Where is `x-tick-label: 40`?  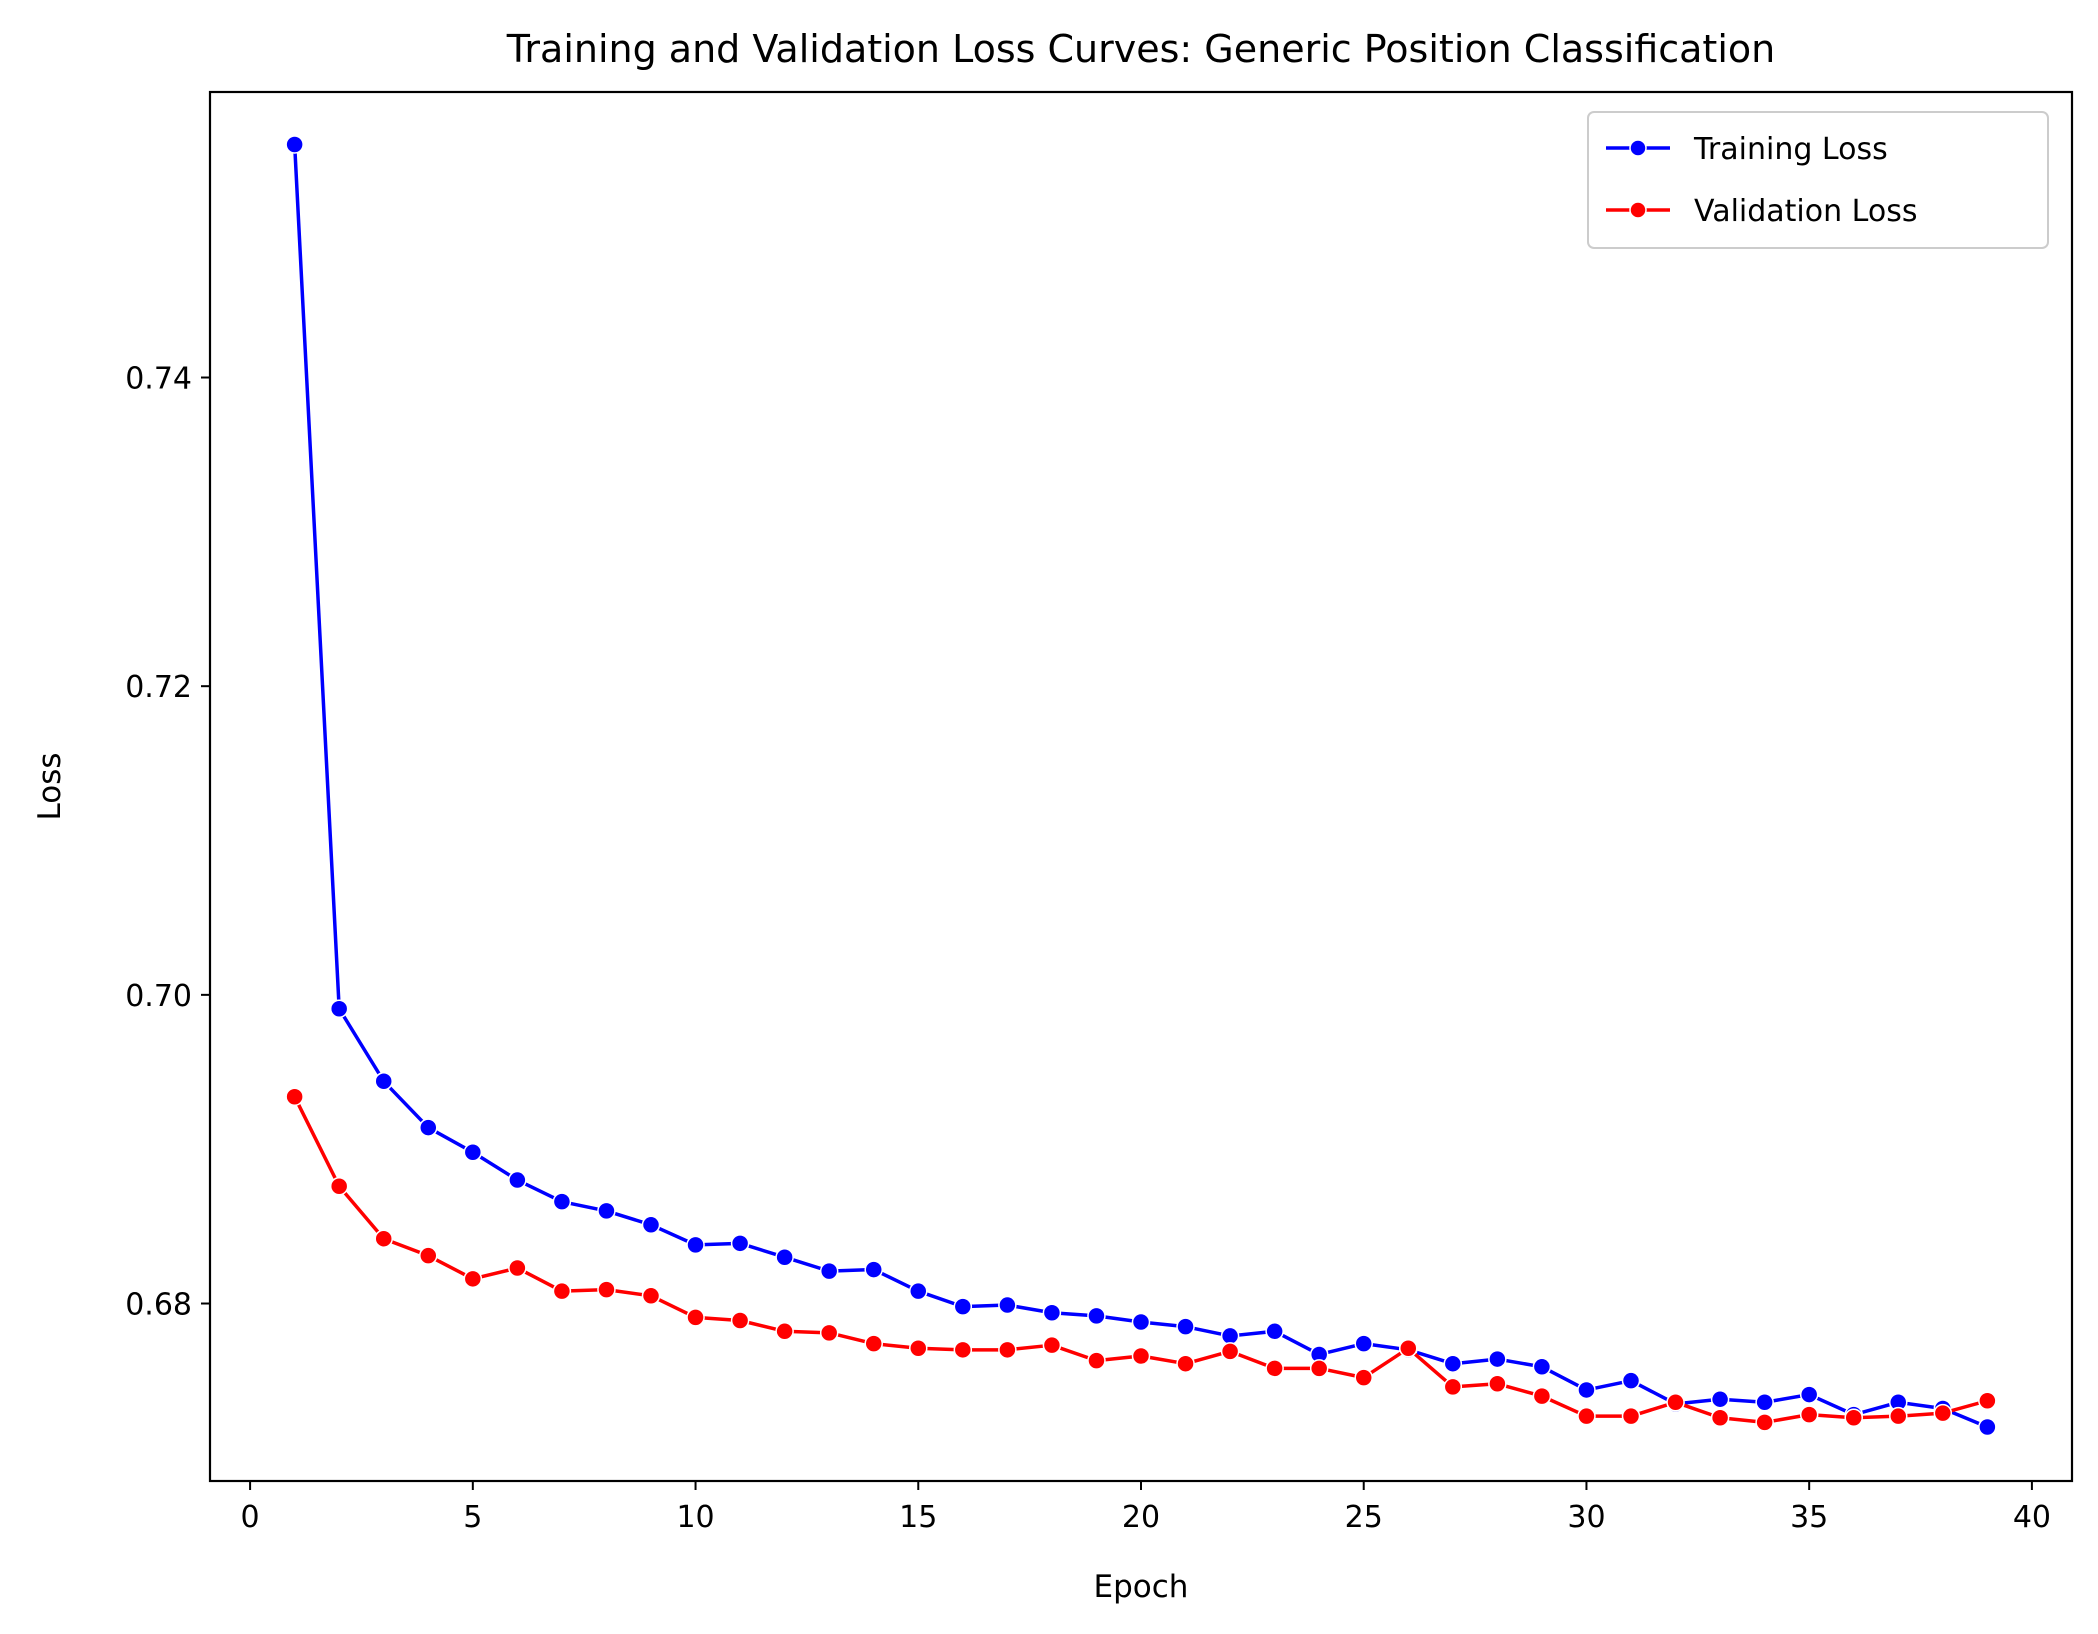
x-tick-label: 40 is located at coordinates (2032, 1517).